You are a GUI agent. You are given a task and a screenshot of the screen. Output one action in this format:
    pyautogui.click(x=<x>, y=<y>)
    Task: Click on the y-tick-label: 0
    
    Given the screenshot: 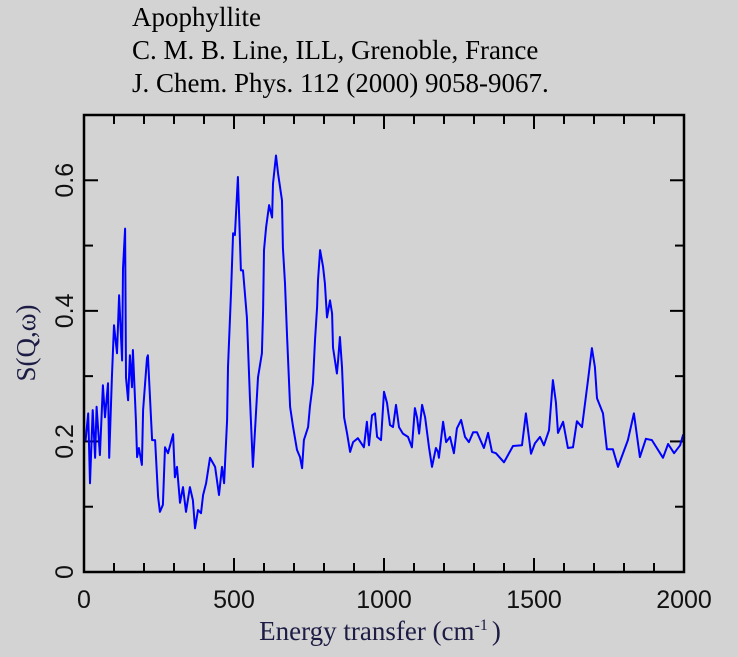 What is the action you would take?
    pyautogui.click(x=65, y=572)
    